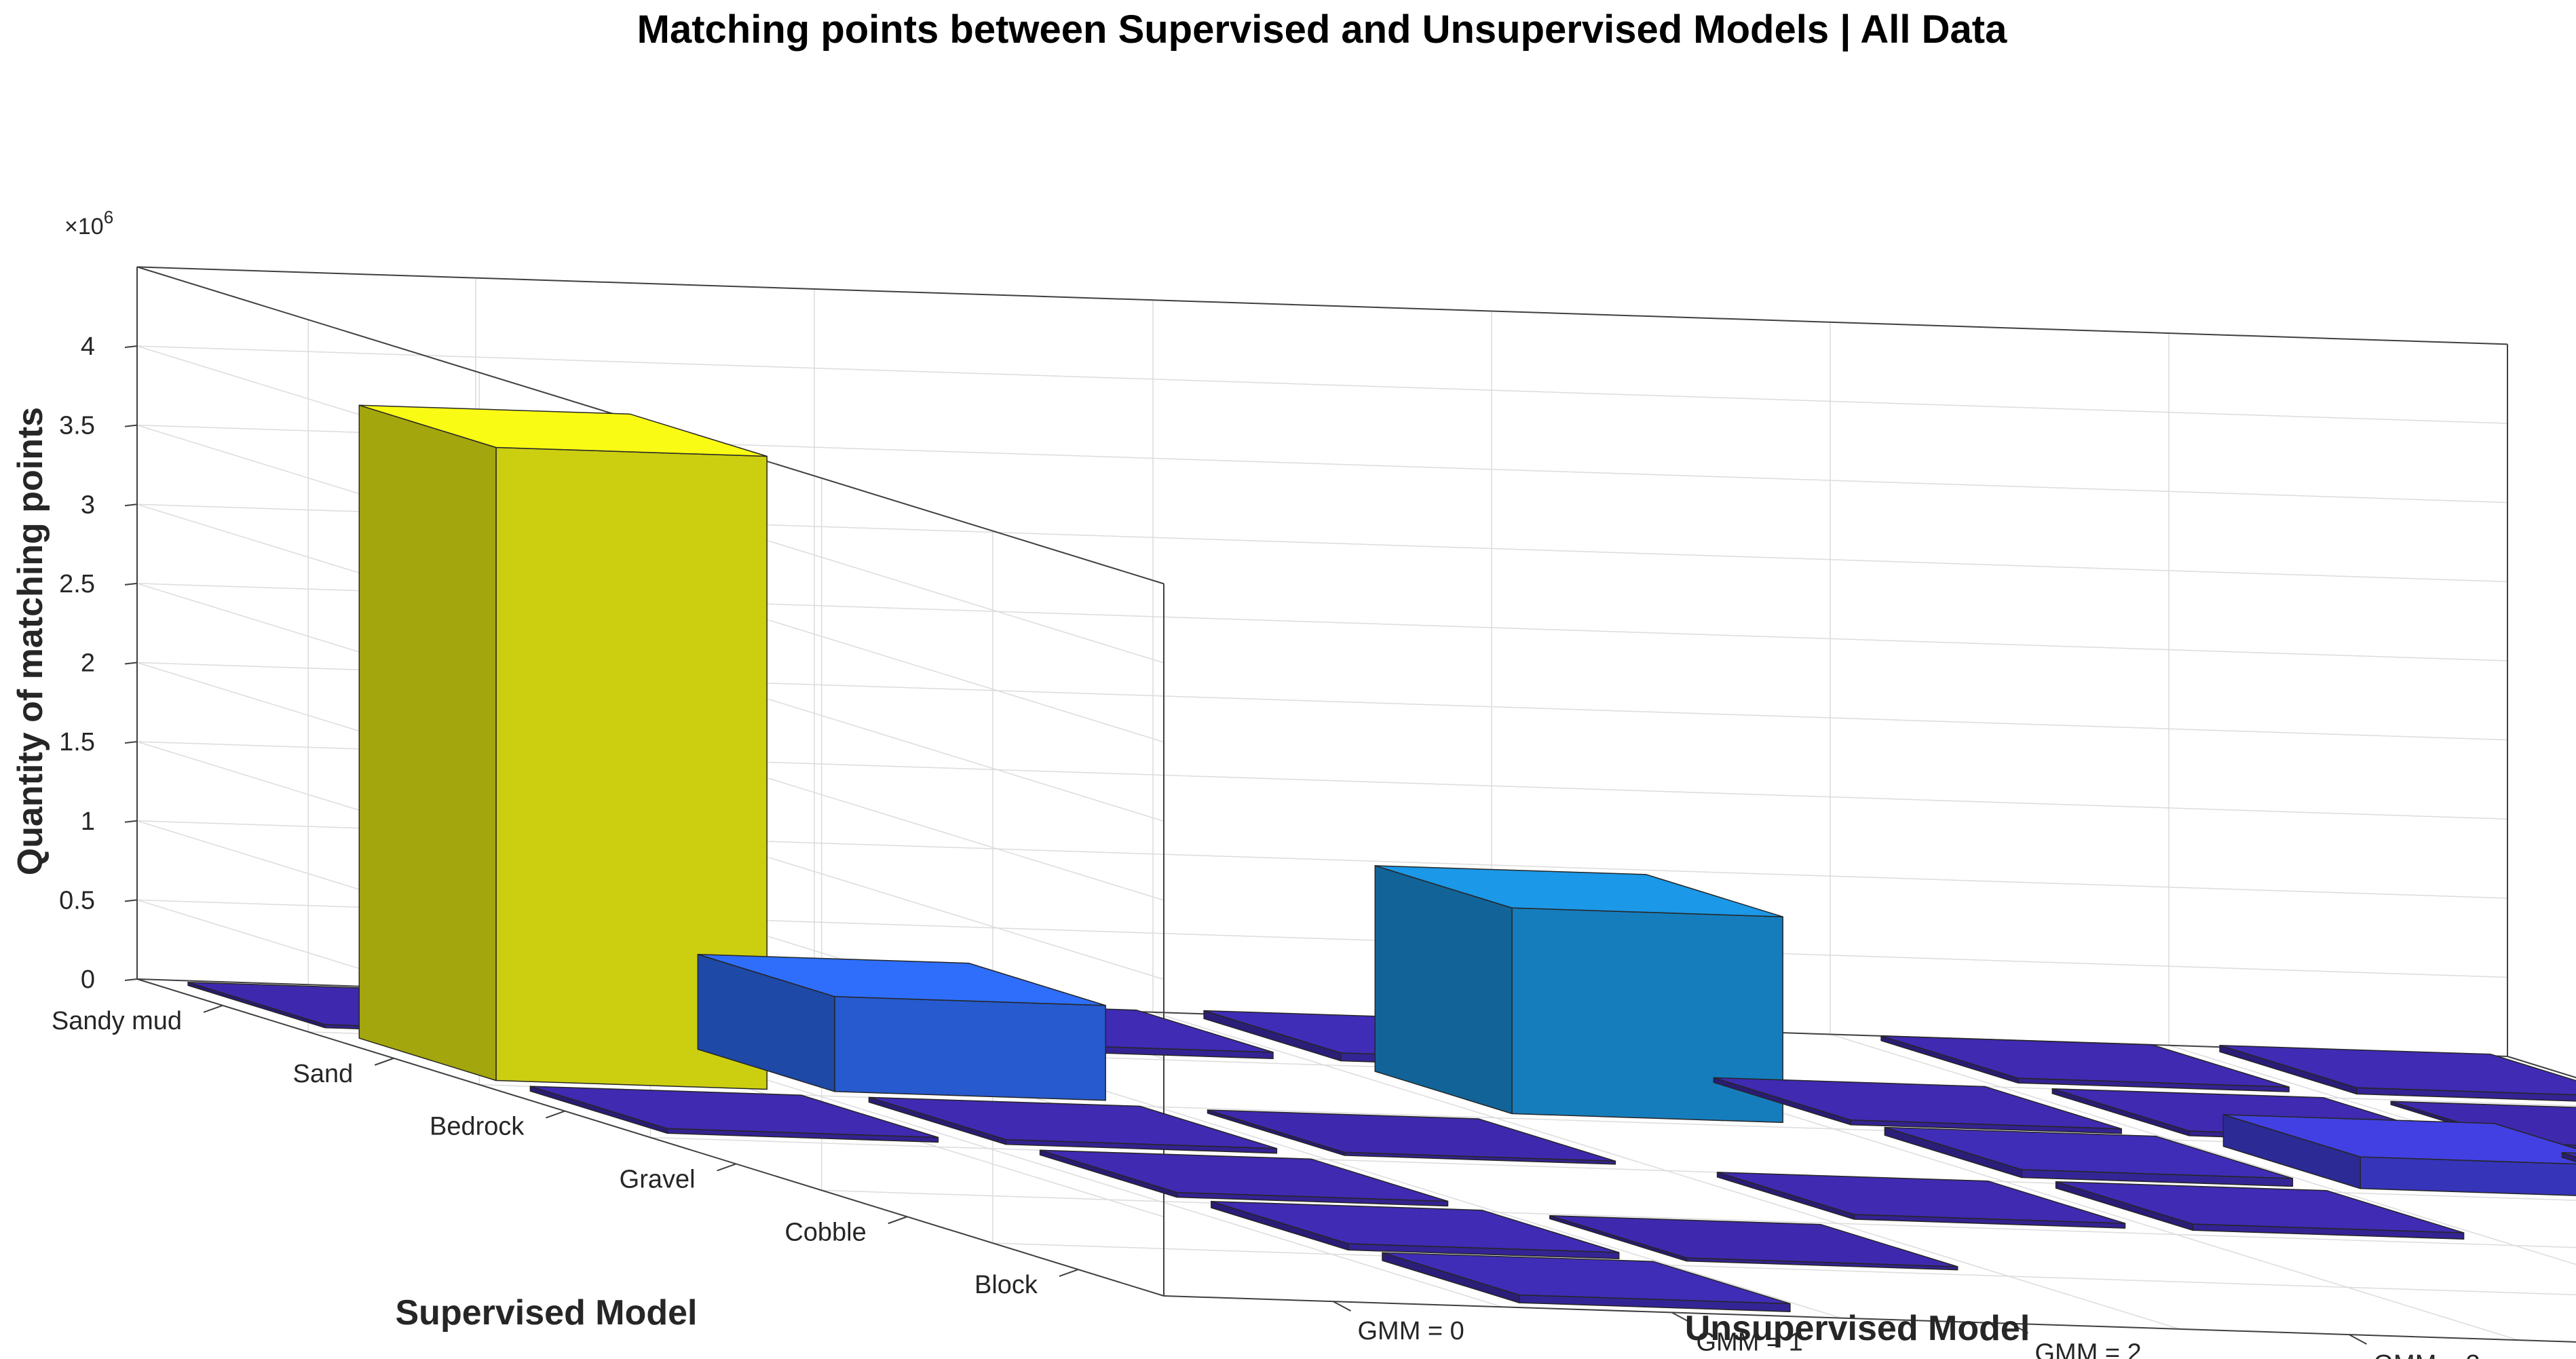  I want to click on z-exponent-label: ×10⁶, so click(88, 223).